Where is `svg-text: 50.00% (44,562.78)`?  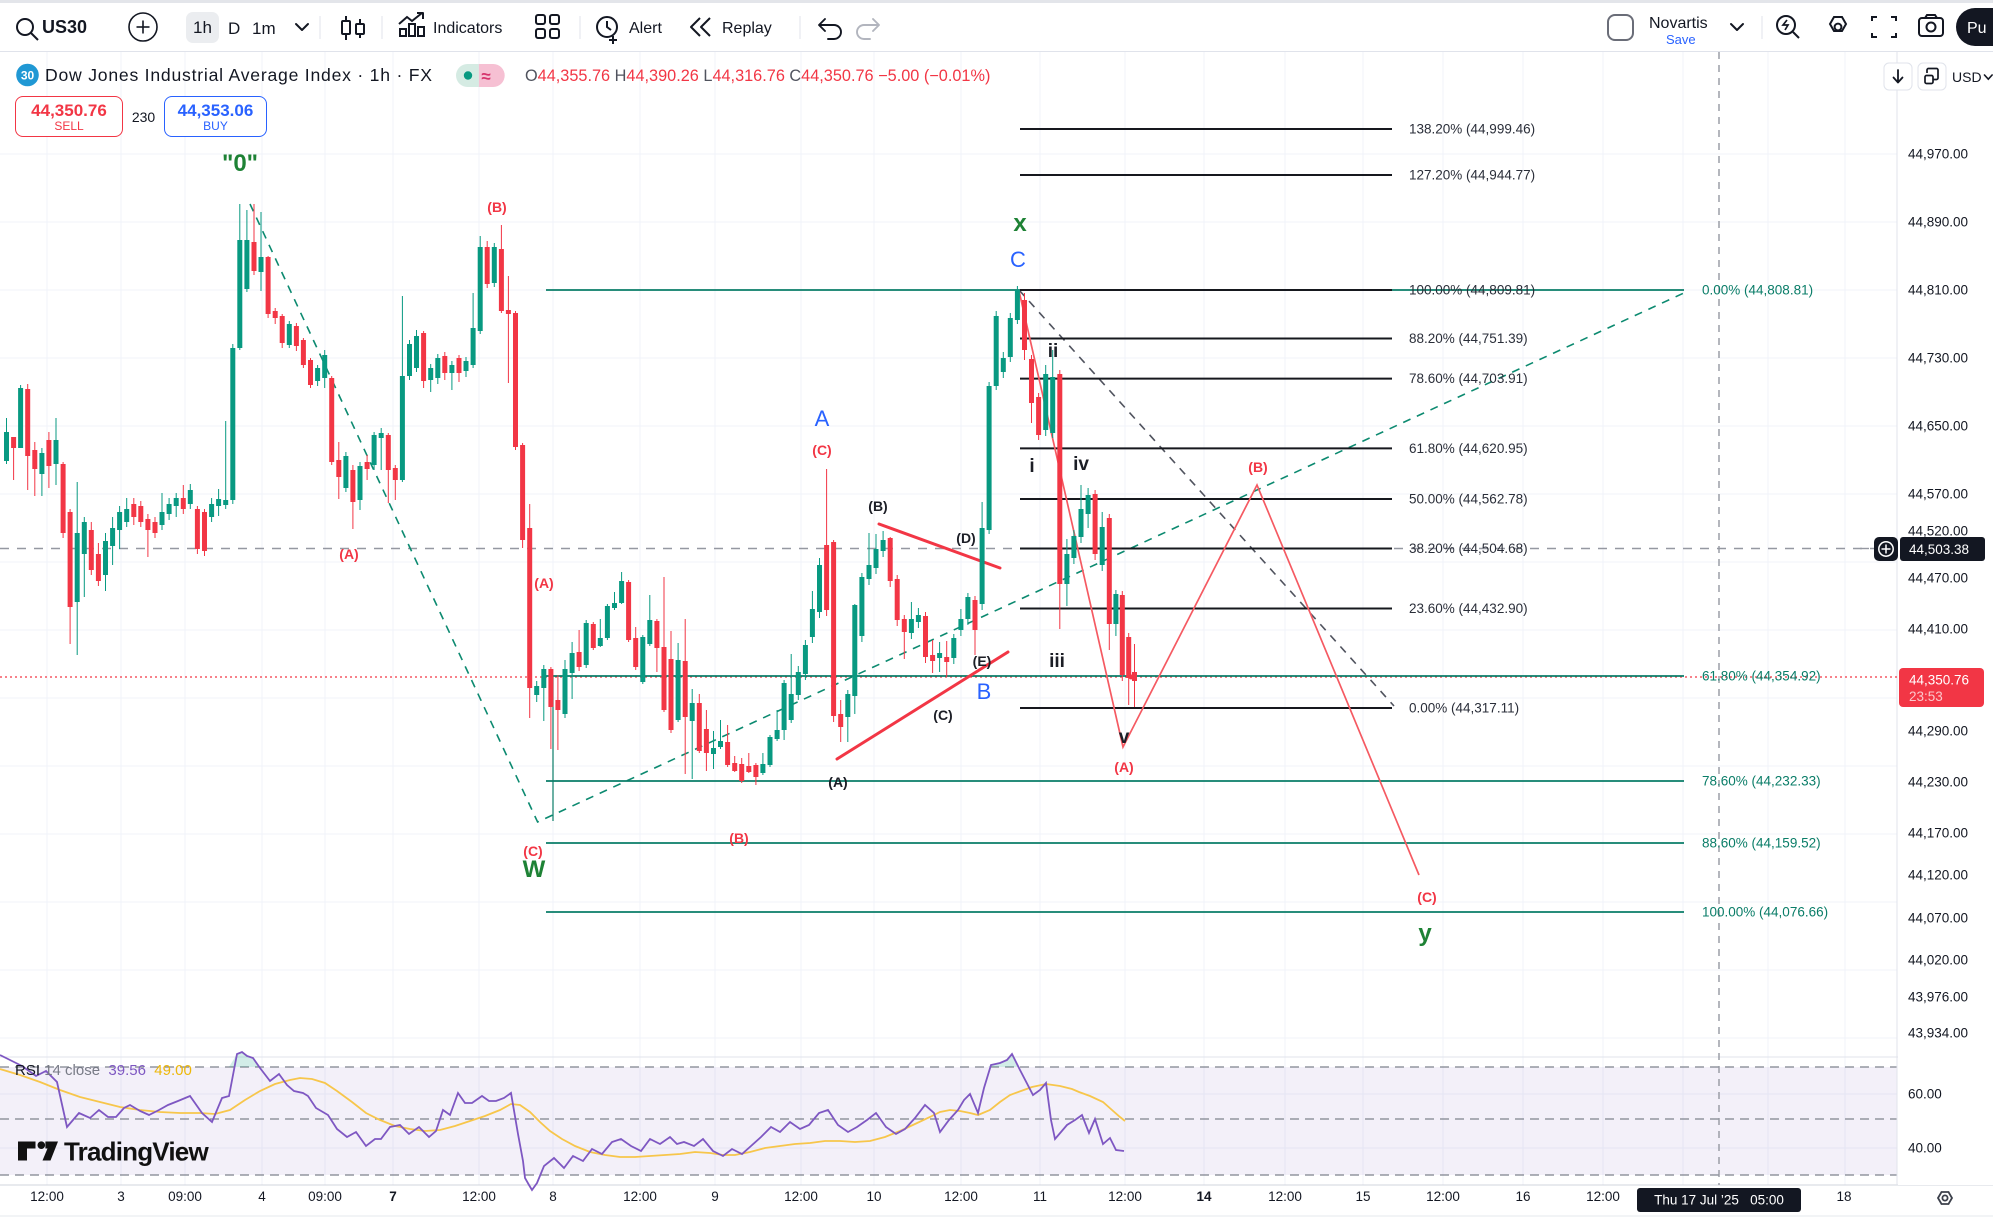
svg-text: 50.00% (44,562.78) is located at coordinates (1468, 499).